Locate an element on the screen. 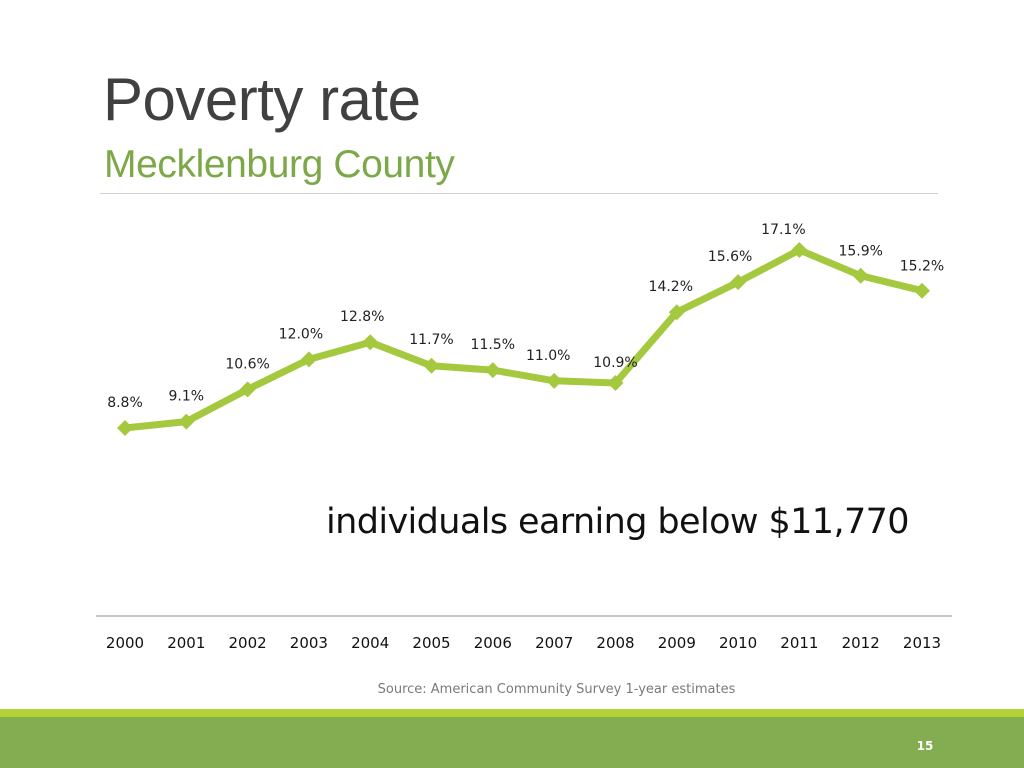 Image resolution: width=1024 pixels, height=768 pixels. data-point-2009 is located at coordinates (676, 312).